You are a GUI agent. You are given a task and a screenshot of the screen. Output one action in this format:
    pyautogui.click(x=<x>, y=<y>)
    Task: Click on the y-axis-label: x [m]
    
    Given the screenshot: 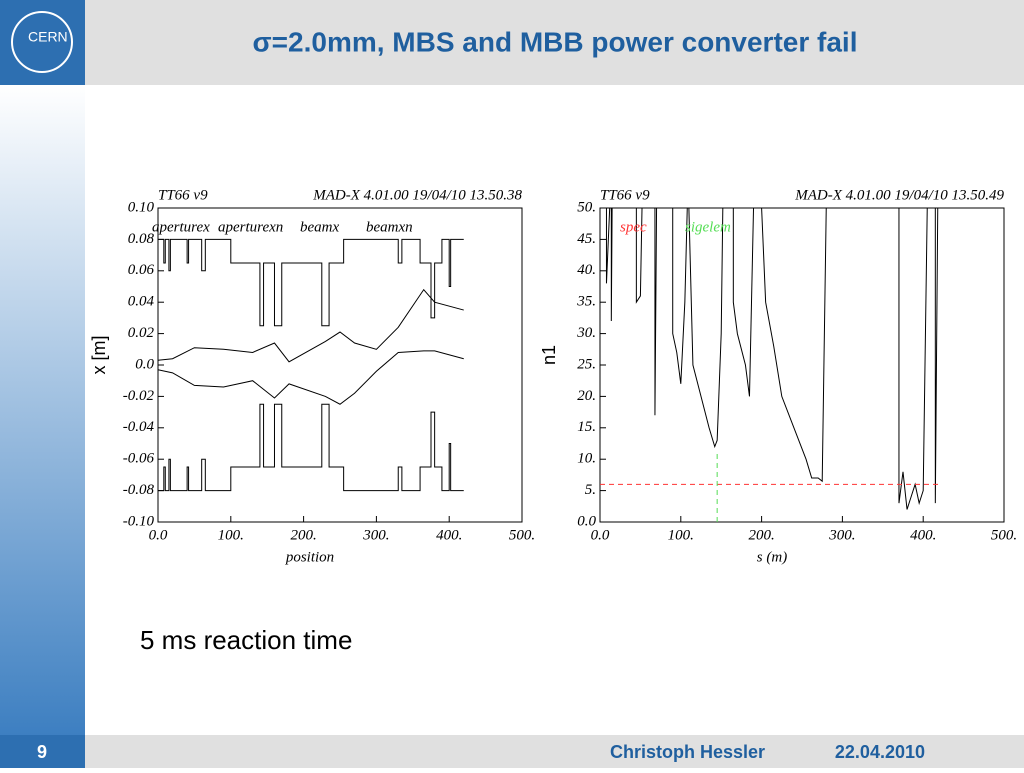 What is the action you would take?
    pyautogui.click(x=99, y=355)
    